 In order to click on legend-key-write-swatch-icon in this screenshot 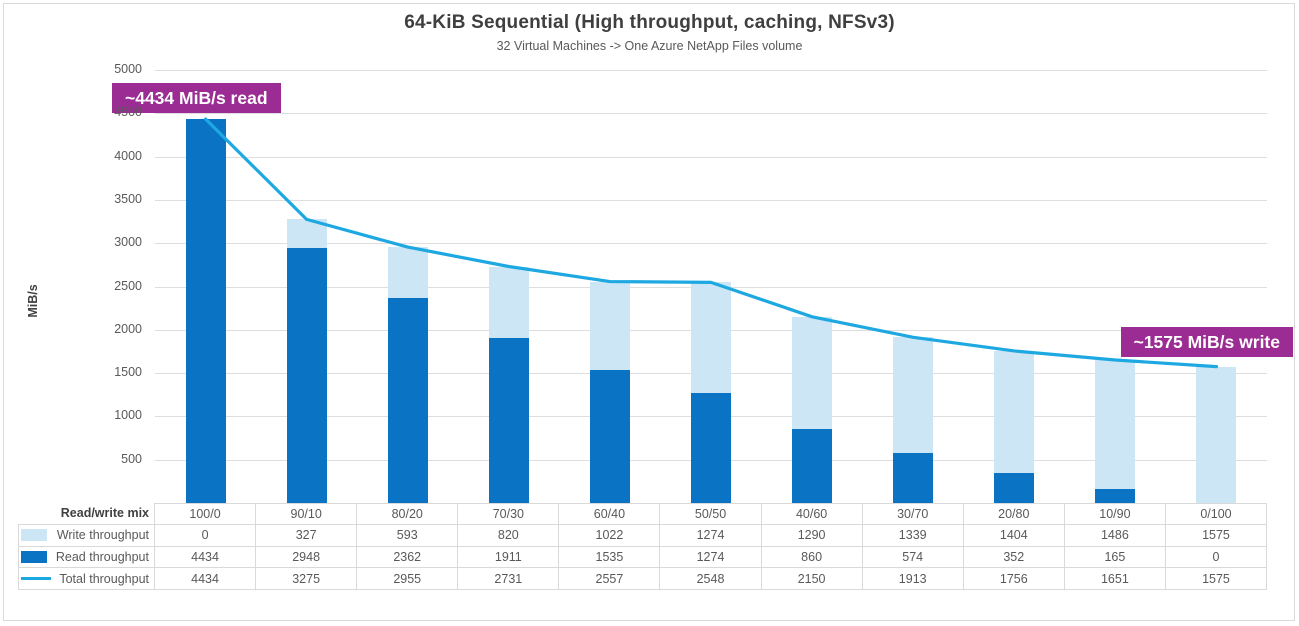, I will do `click(34, 535)`.